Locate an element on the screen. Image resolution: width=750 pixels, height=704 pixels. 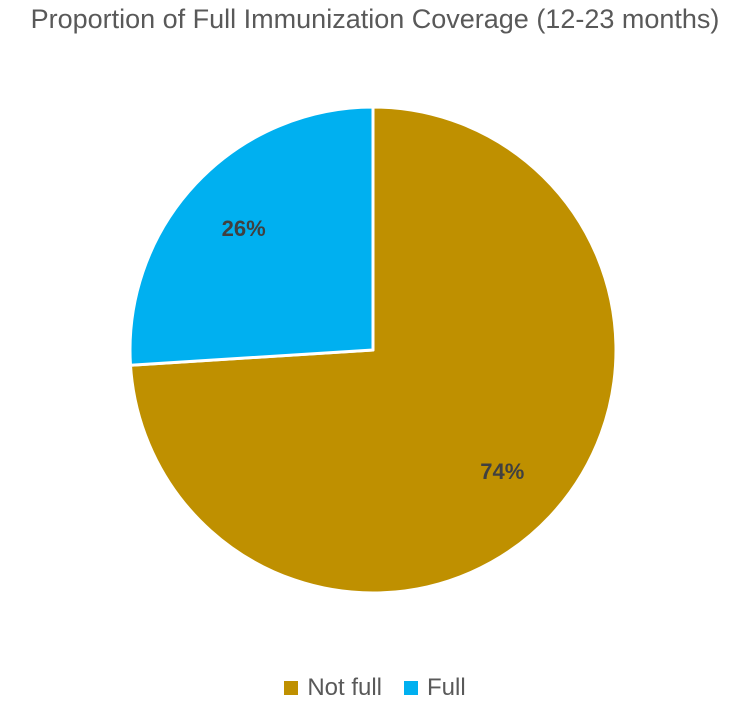
legend-item-full: Full is located at coordinates (435, 688).